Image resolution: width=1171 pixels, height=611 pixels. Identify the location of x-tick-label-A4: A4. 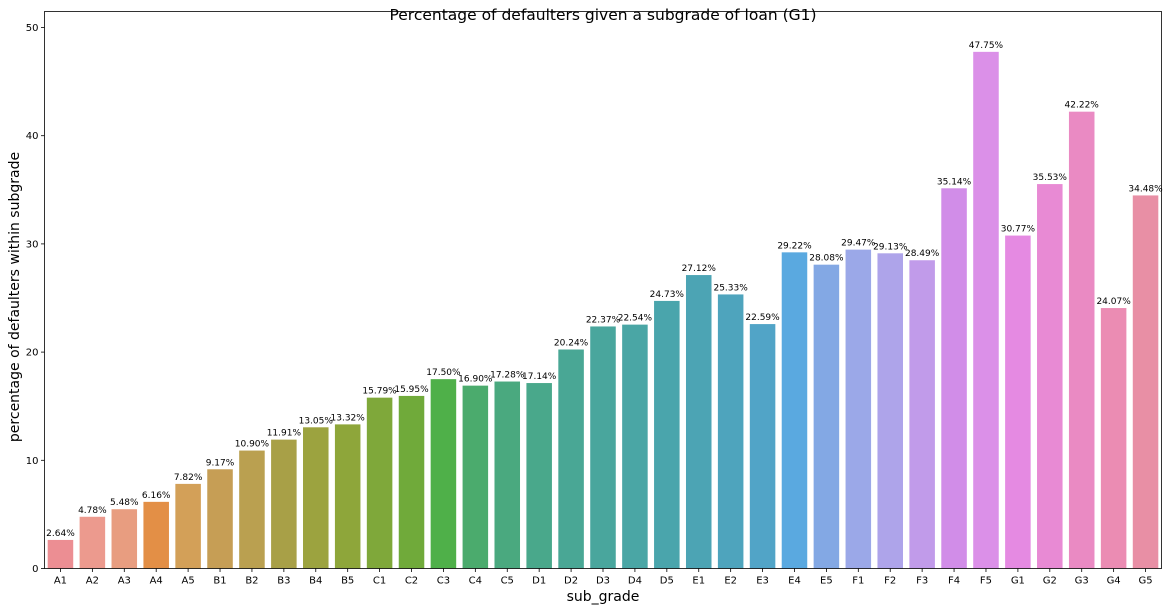
(156, 581).